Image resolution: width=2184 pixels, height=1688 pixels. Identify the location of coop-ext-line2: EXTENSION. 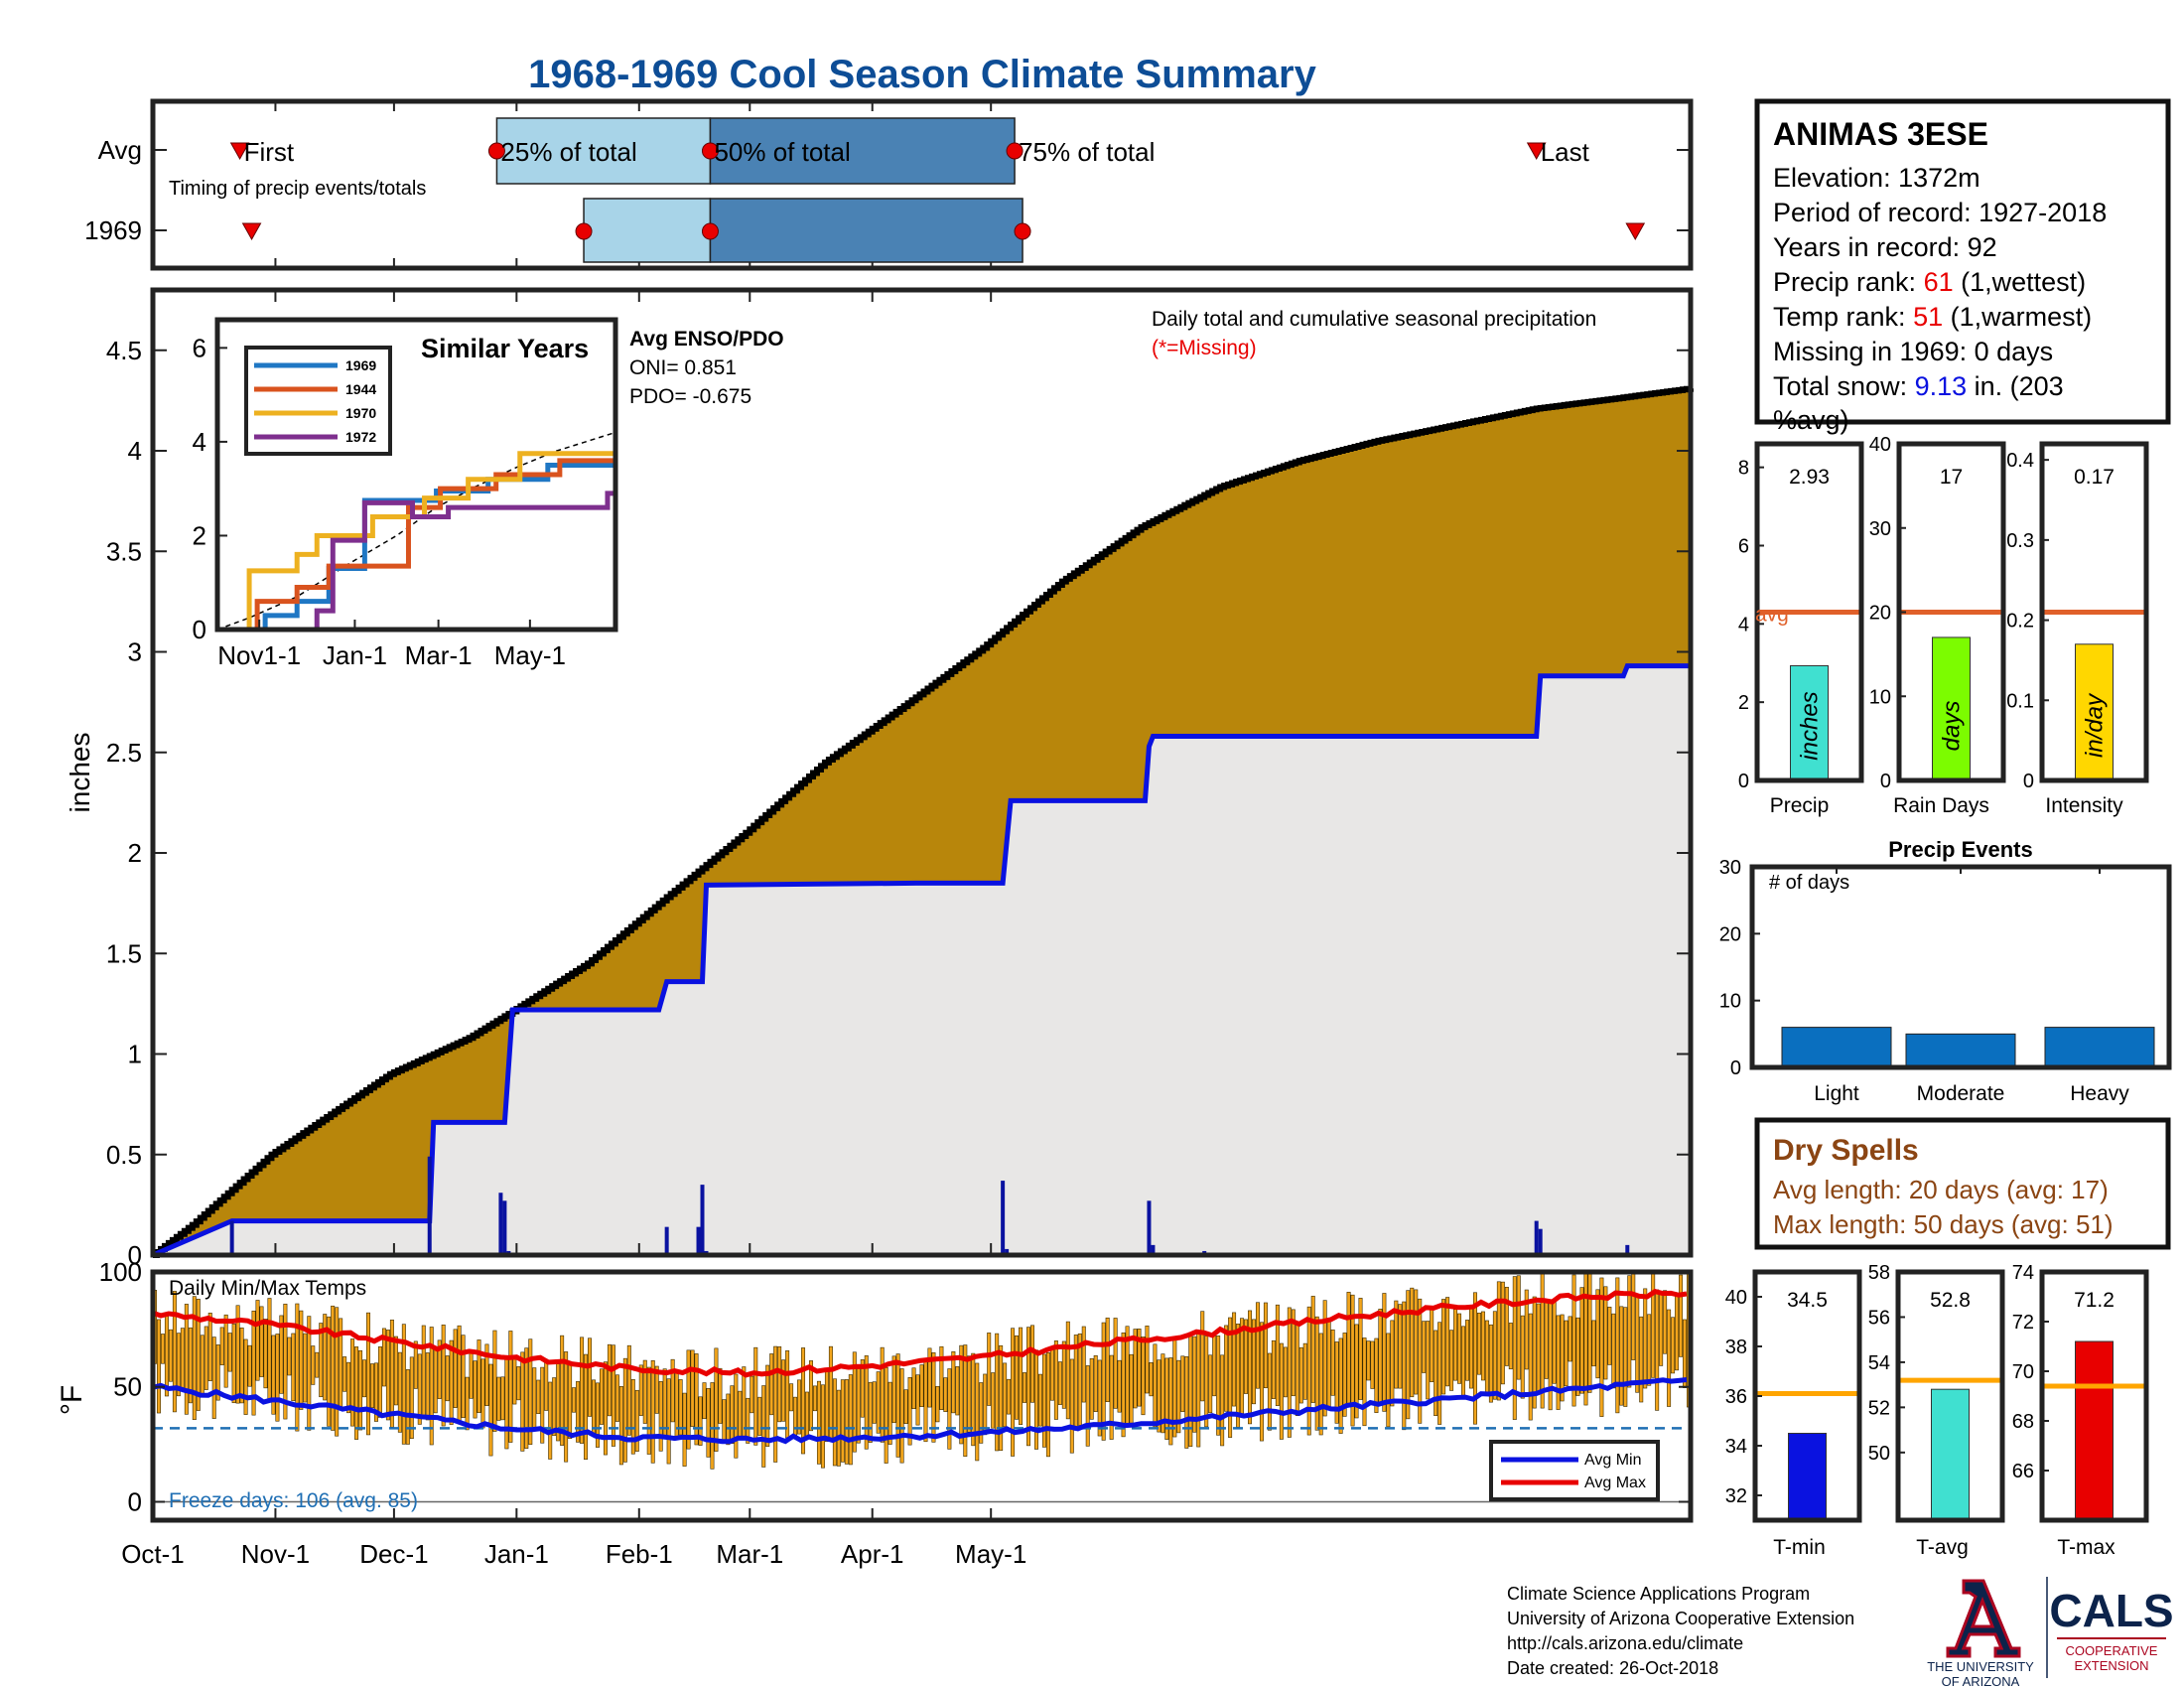
(2111, 1665).